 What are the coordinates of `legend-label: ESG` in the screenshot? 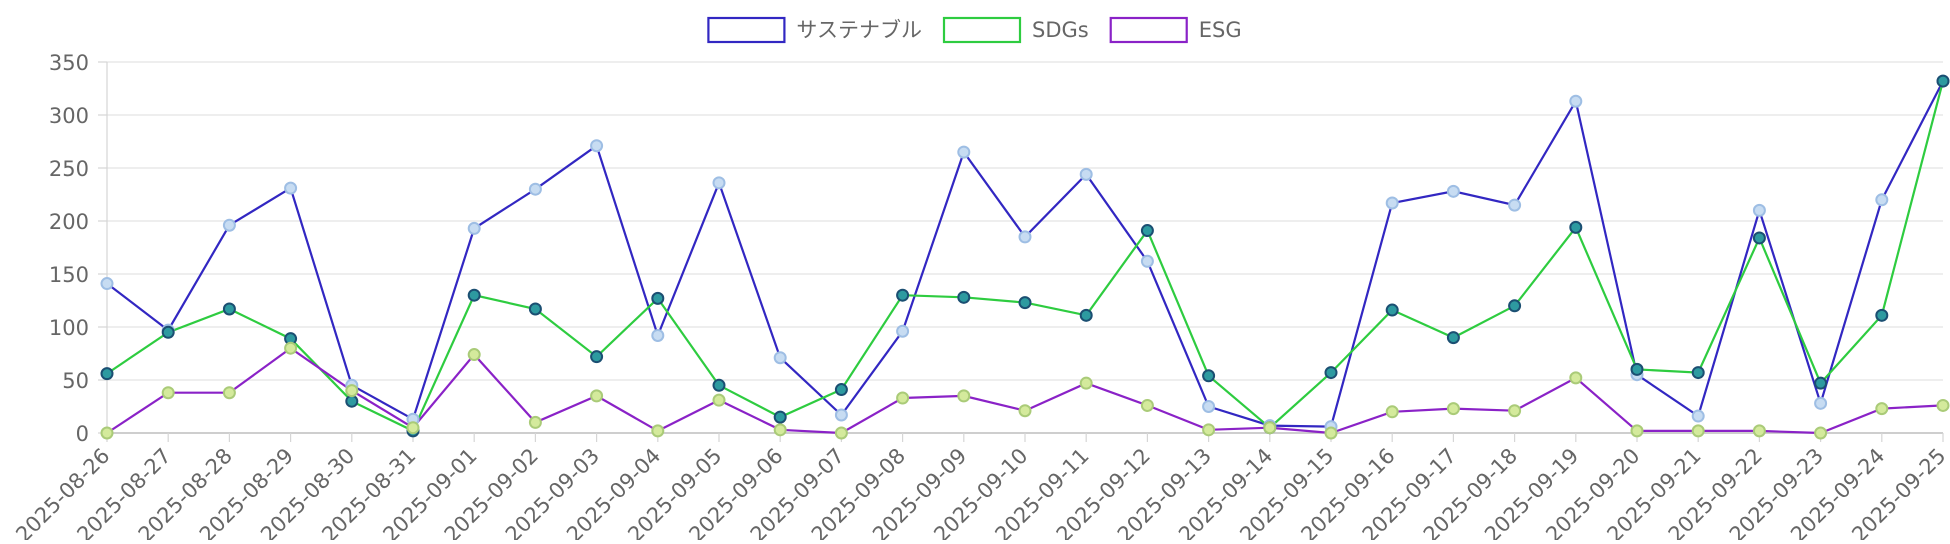 It's located at (1220, 30).